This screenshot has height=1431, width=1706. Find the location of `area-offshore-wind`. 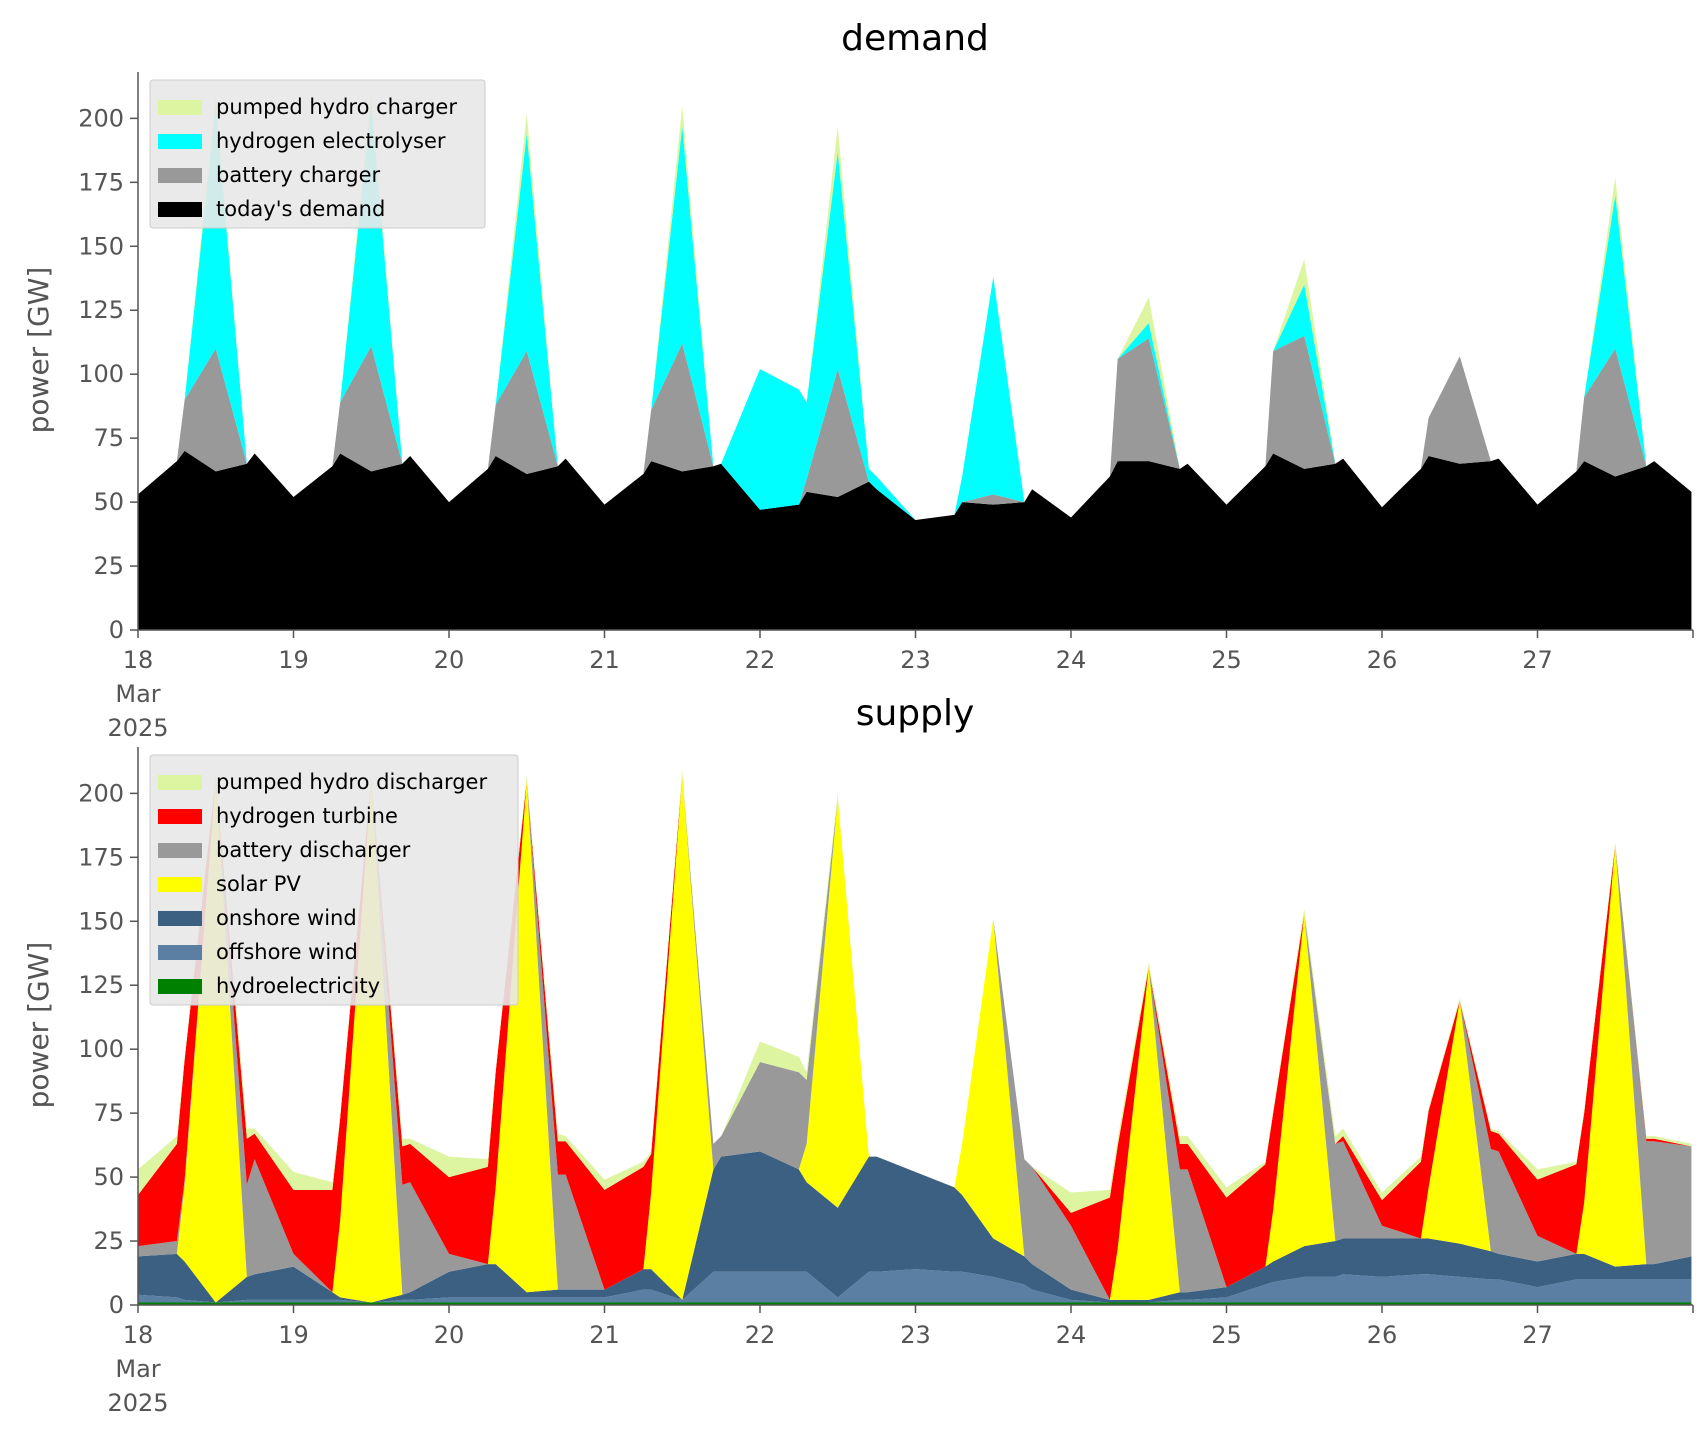

area-offshore-wind is located at coordinates (915, 1286).